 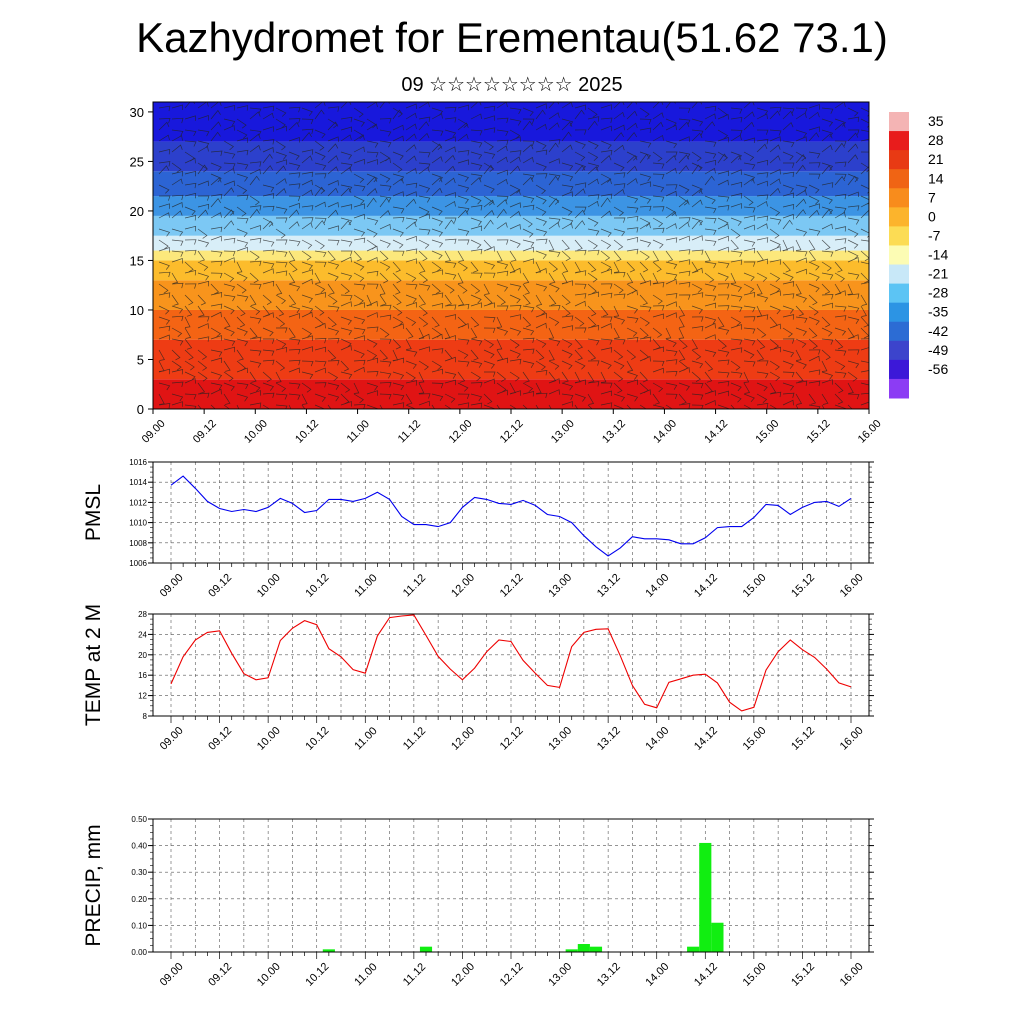 What do you see at coordinates (140, 409) in the screenshot?
I see `y-tick-label: 0` at bounding box center [140, 409].